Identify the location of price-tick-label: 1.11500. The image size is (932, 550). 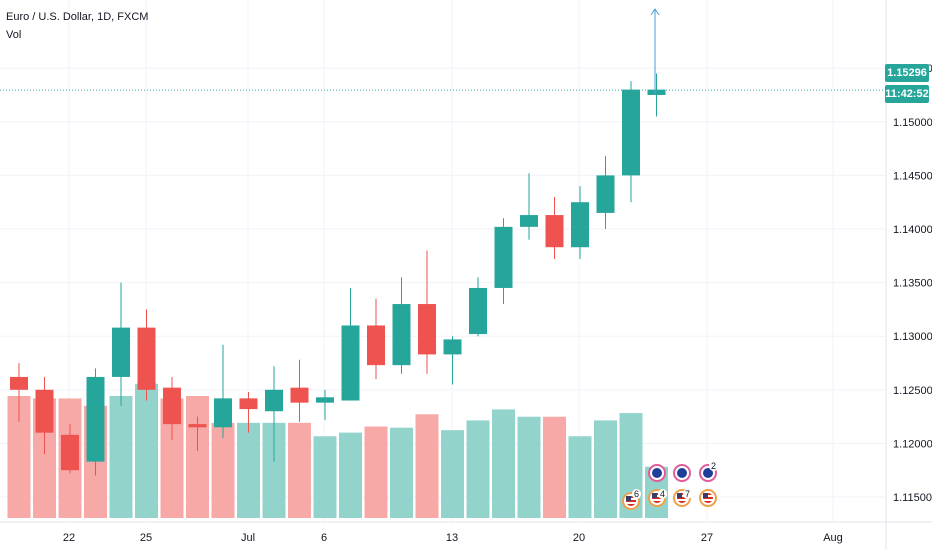
(912, 498).